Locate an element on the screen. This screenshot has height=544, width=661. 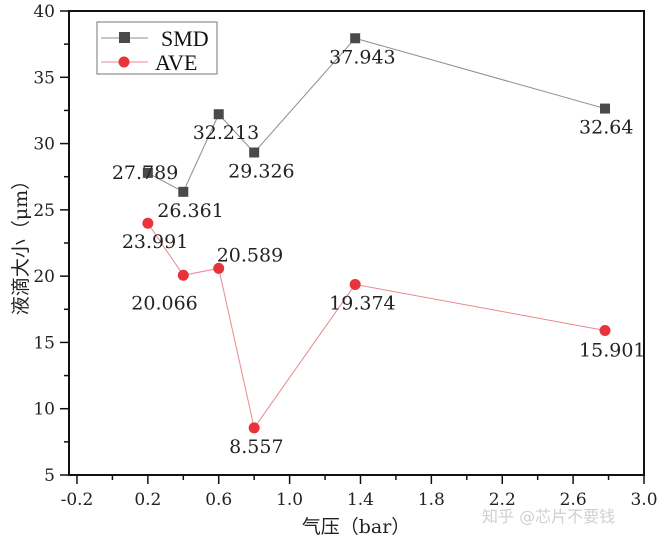
x-tick-label: 0.2 is located at coordinates (147, 500).